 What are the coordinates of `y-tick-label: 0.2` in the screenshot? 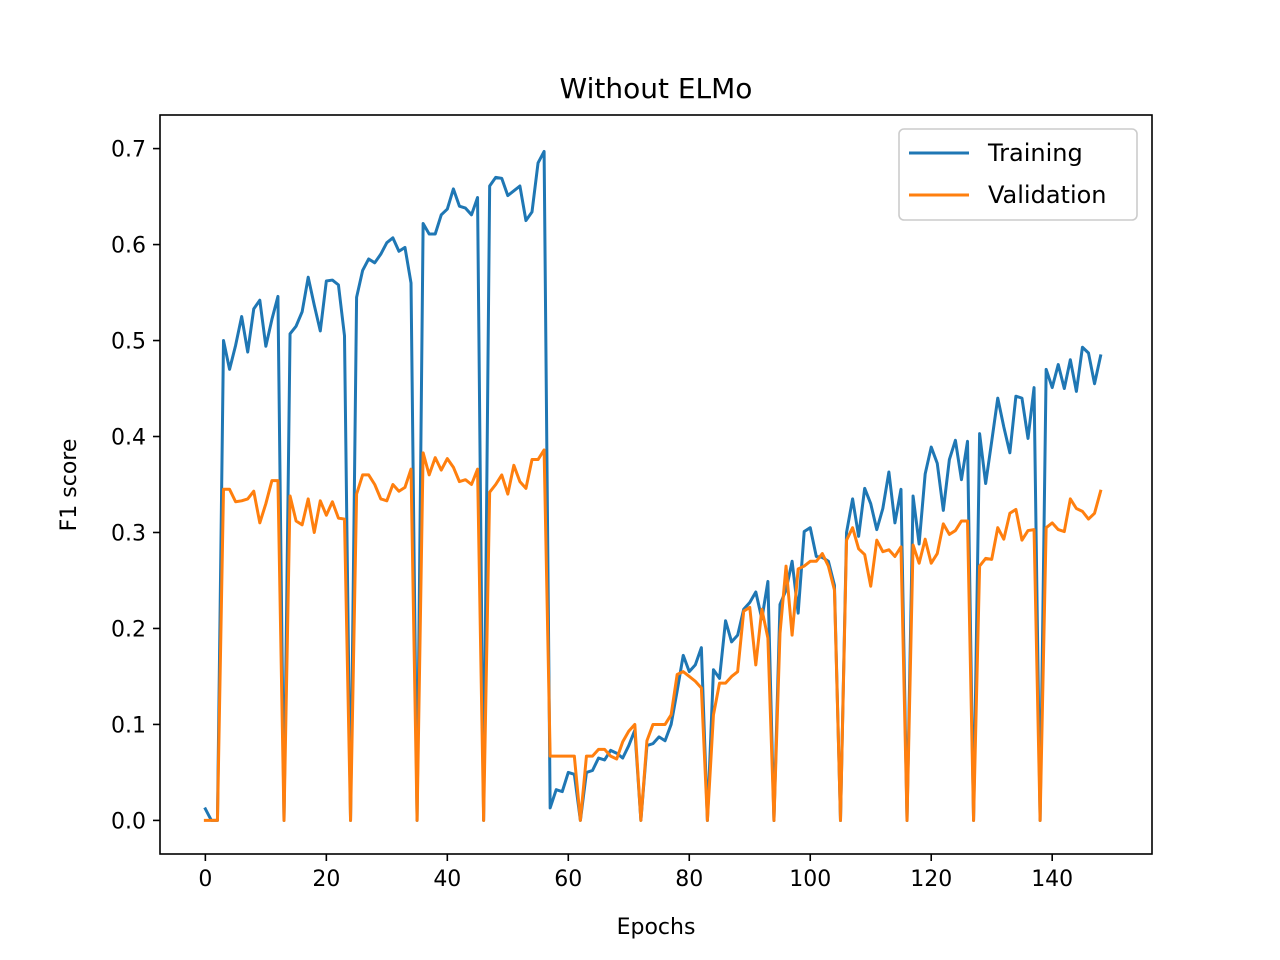 It's located at (128, 629).